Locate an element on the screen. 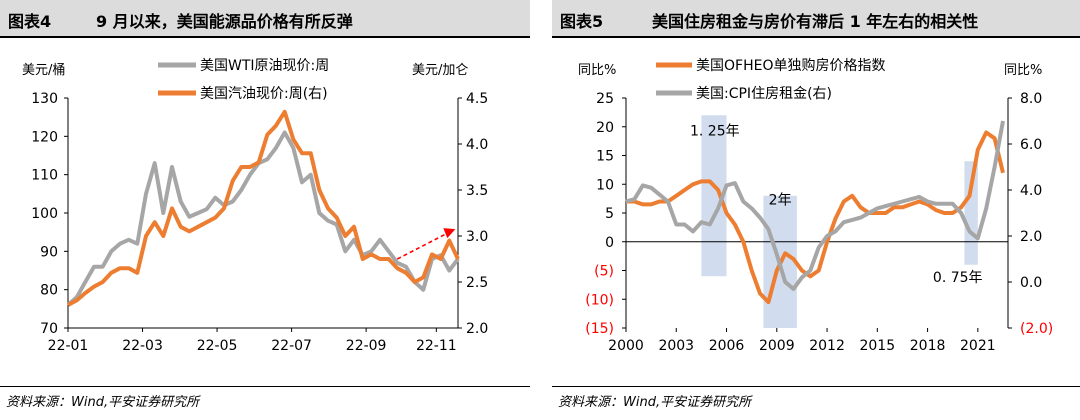  left-y-tick-label: 5 is located at coordinates (609, 214).